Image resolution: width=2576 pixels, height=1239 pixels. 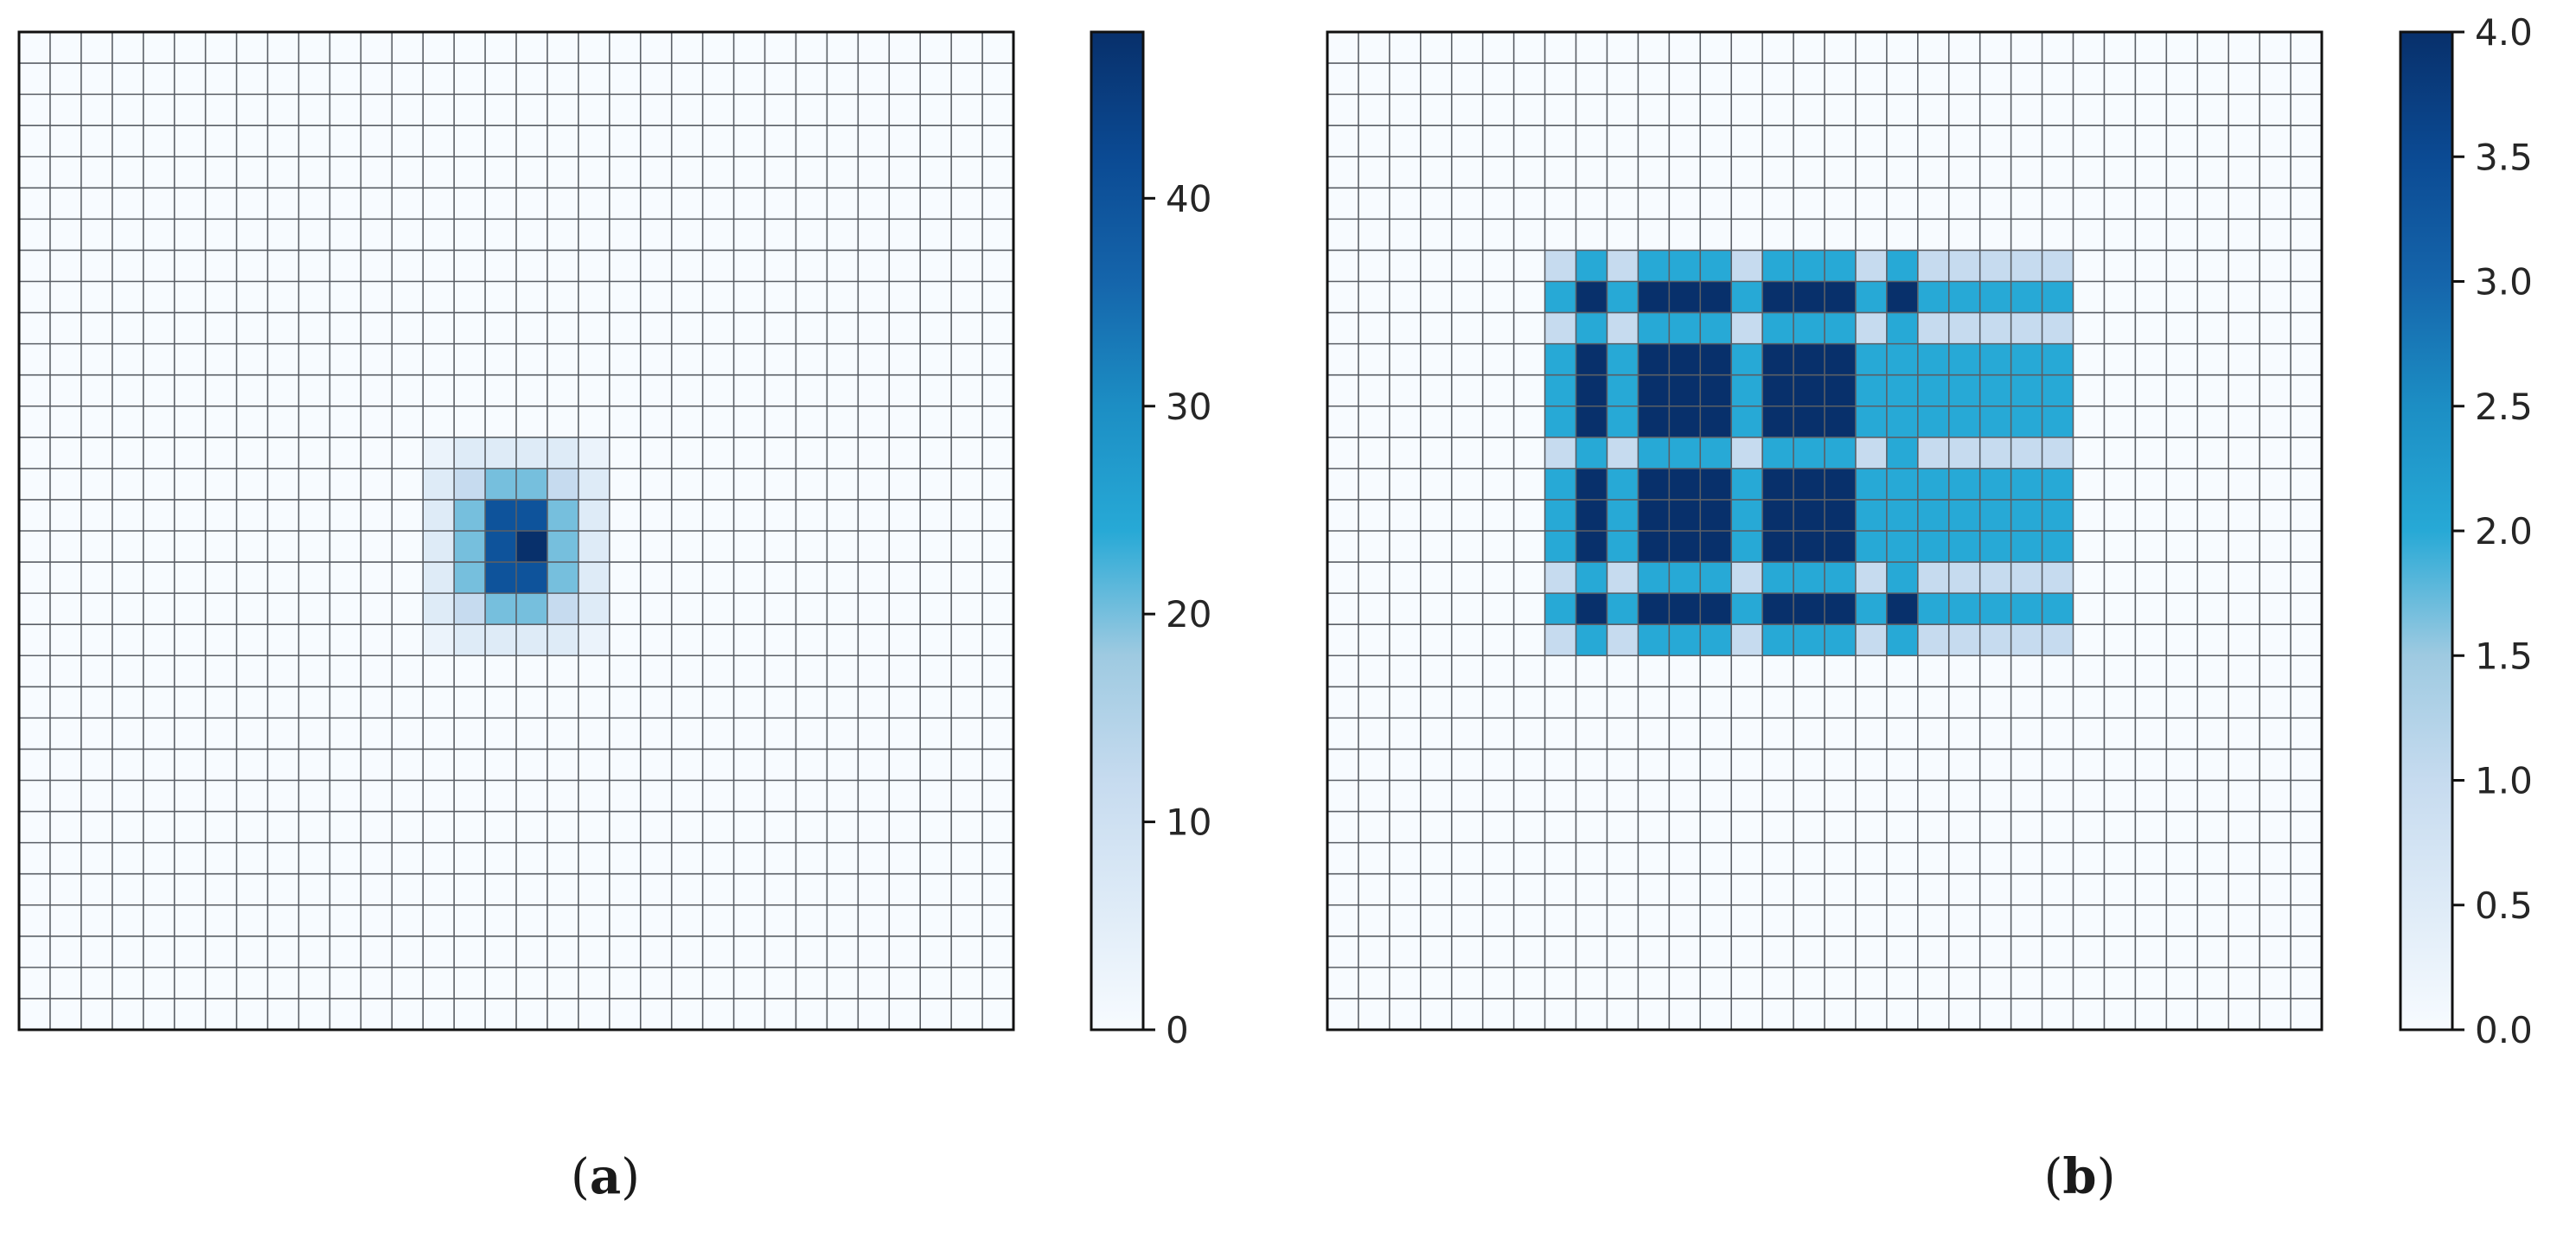 What do you see at coordinates (2504, 656) in the screenshot?
I see `colorbar-tick-label: 1.5` at bounding box center [2504, 656].